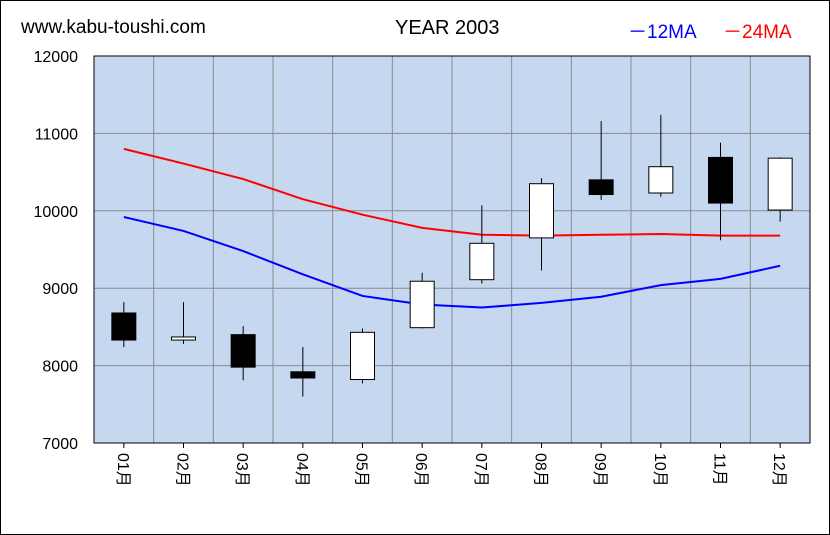  Describe the element at coordinates (447, 28) in the screenshot. I see `chart-title: YEAR 2003` at that location.